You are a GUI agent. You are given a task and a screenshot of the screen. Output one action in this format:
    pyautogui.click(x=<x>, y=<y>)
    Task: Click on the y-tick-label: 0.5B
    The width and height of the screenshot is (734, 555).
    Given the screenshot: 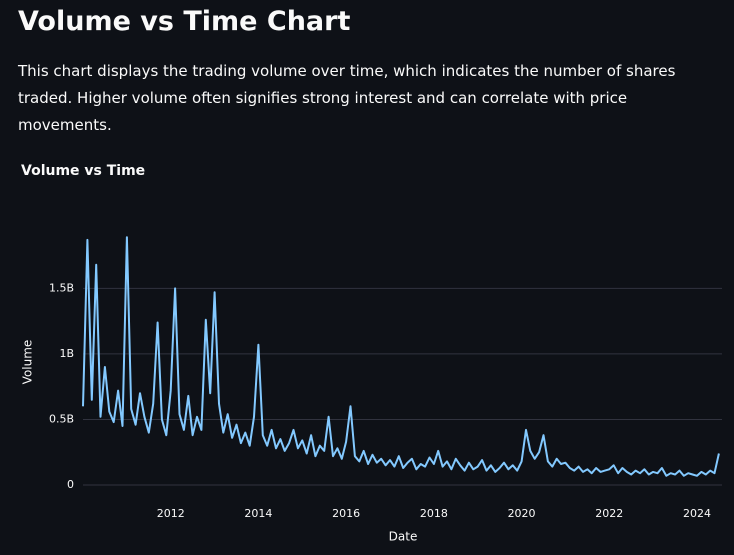 What is the action you would take?
    pyautogui.click(x=61, y=418)
    